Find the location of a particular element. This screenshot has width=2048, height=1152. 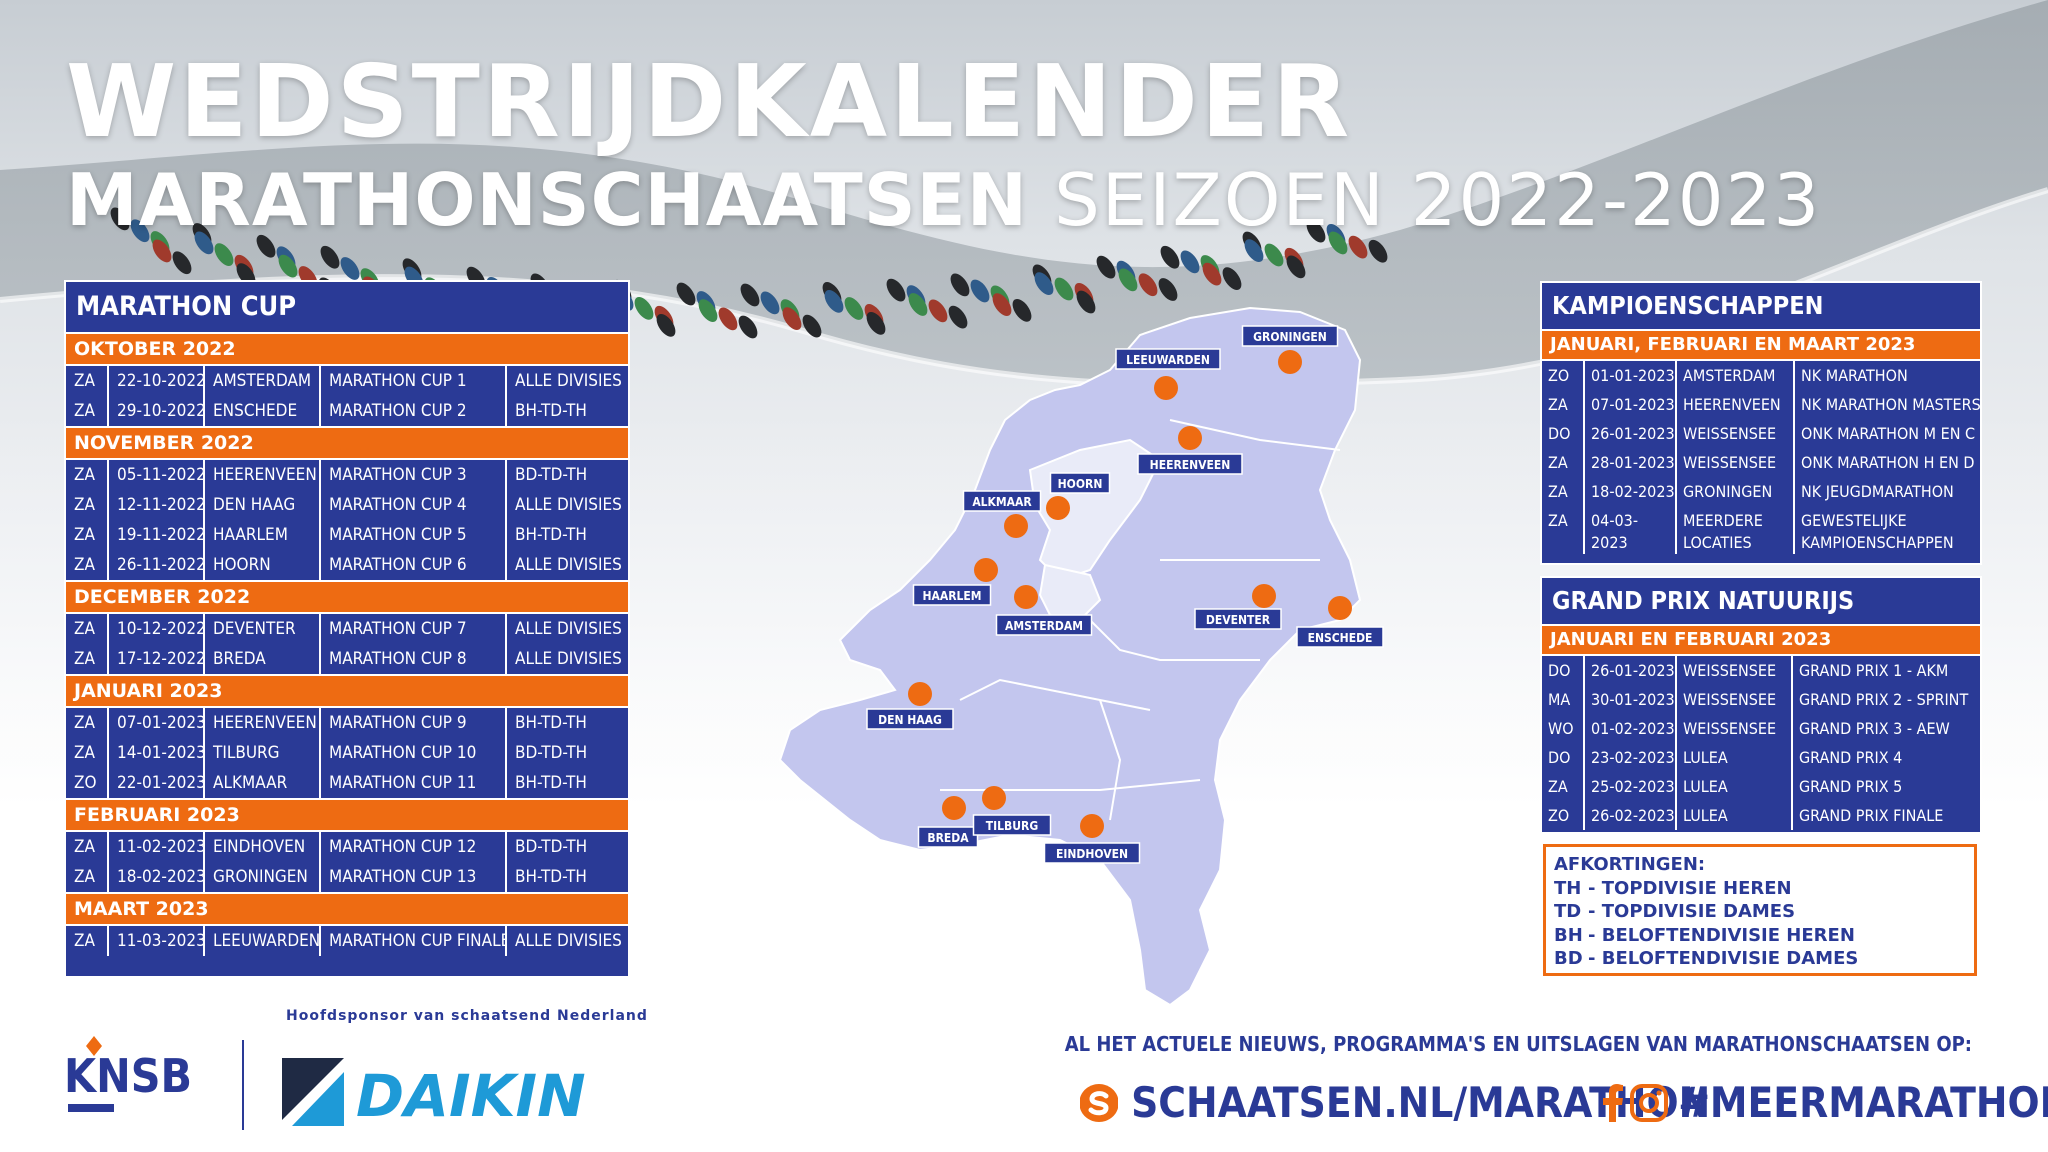

grand-prix-subtitle: JANUARI EN FEBRUARI 2023 is located at coordinates (1761, 640).